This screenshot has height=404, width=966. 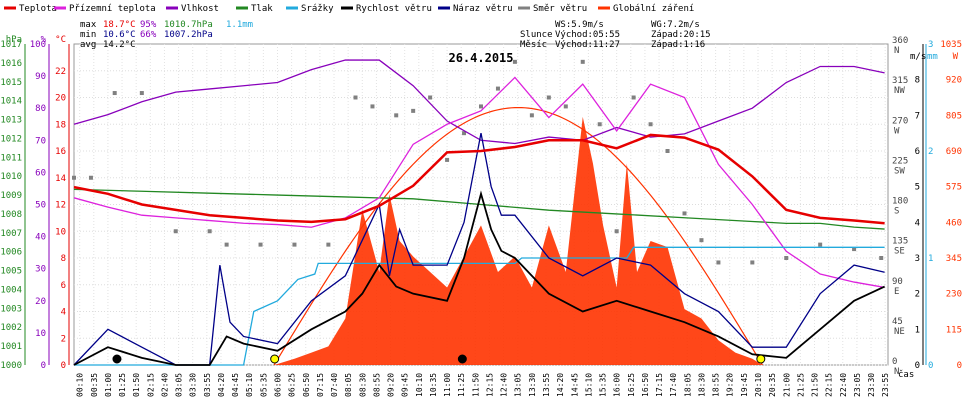 I want to click on tick-label-temperature: 2, so click(x=63, y=339).